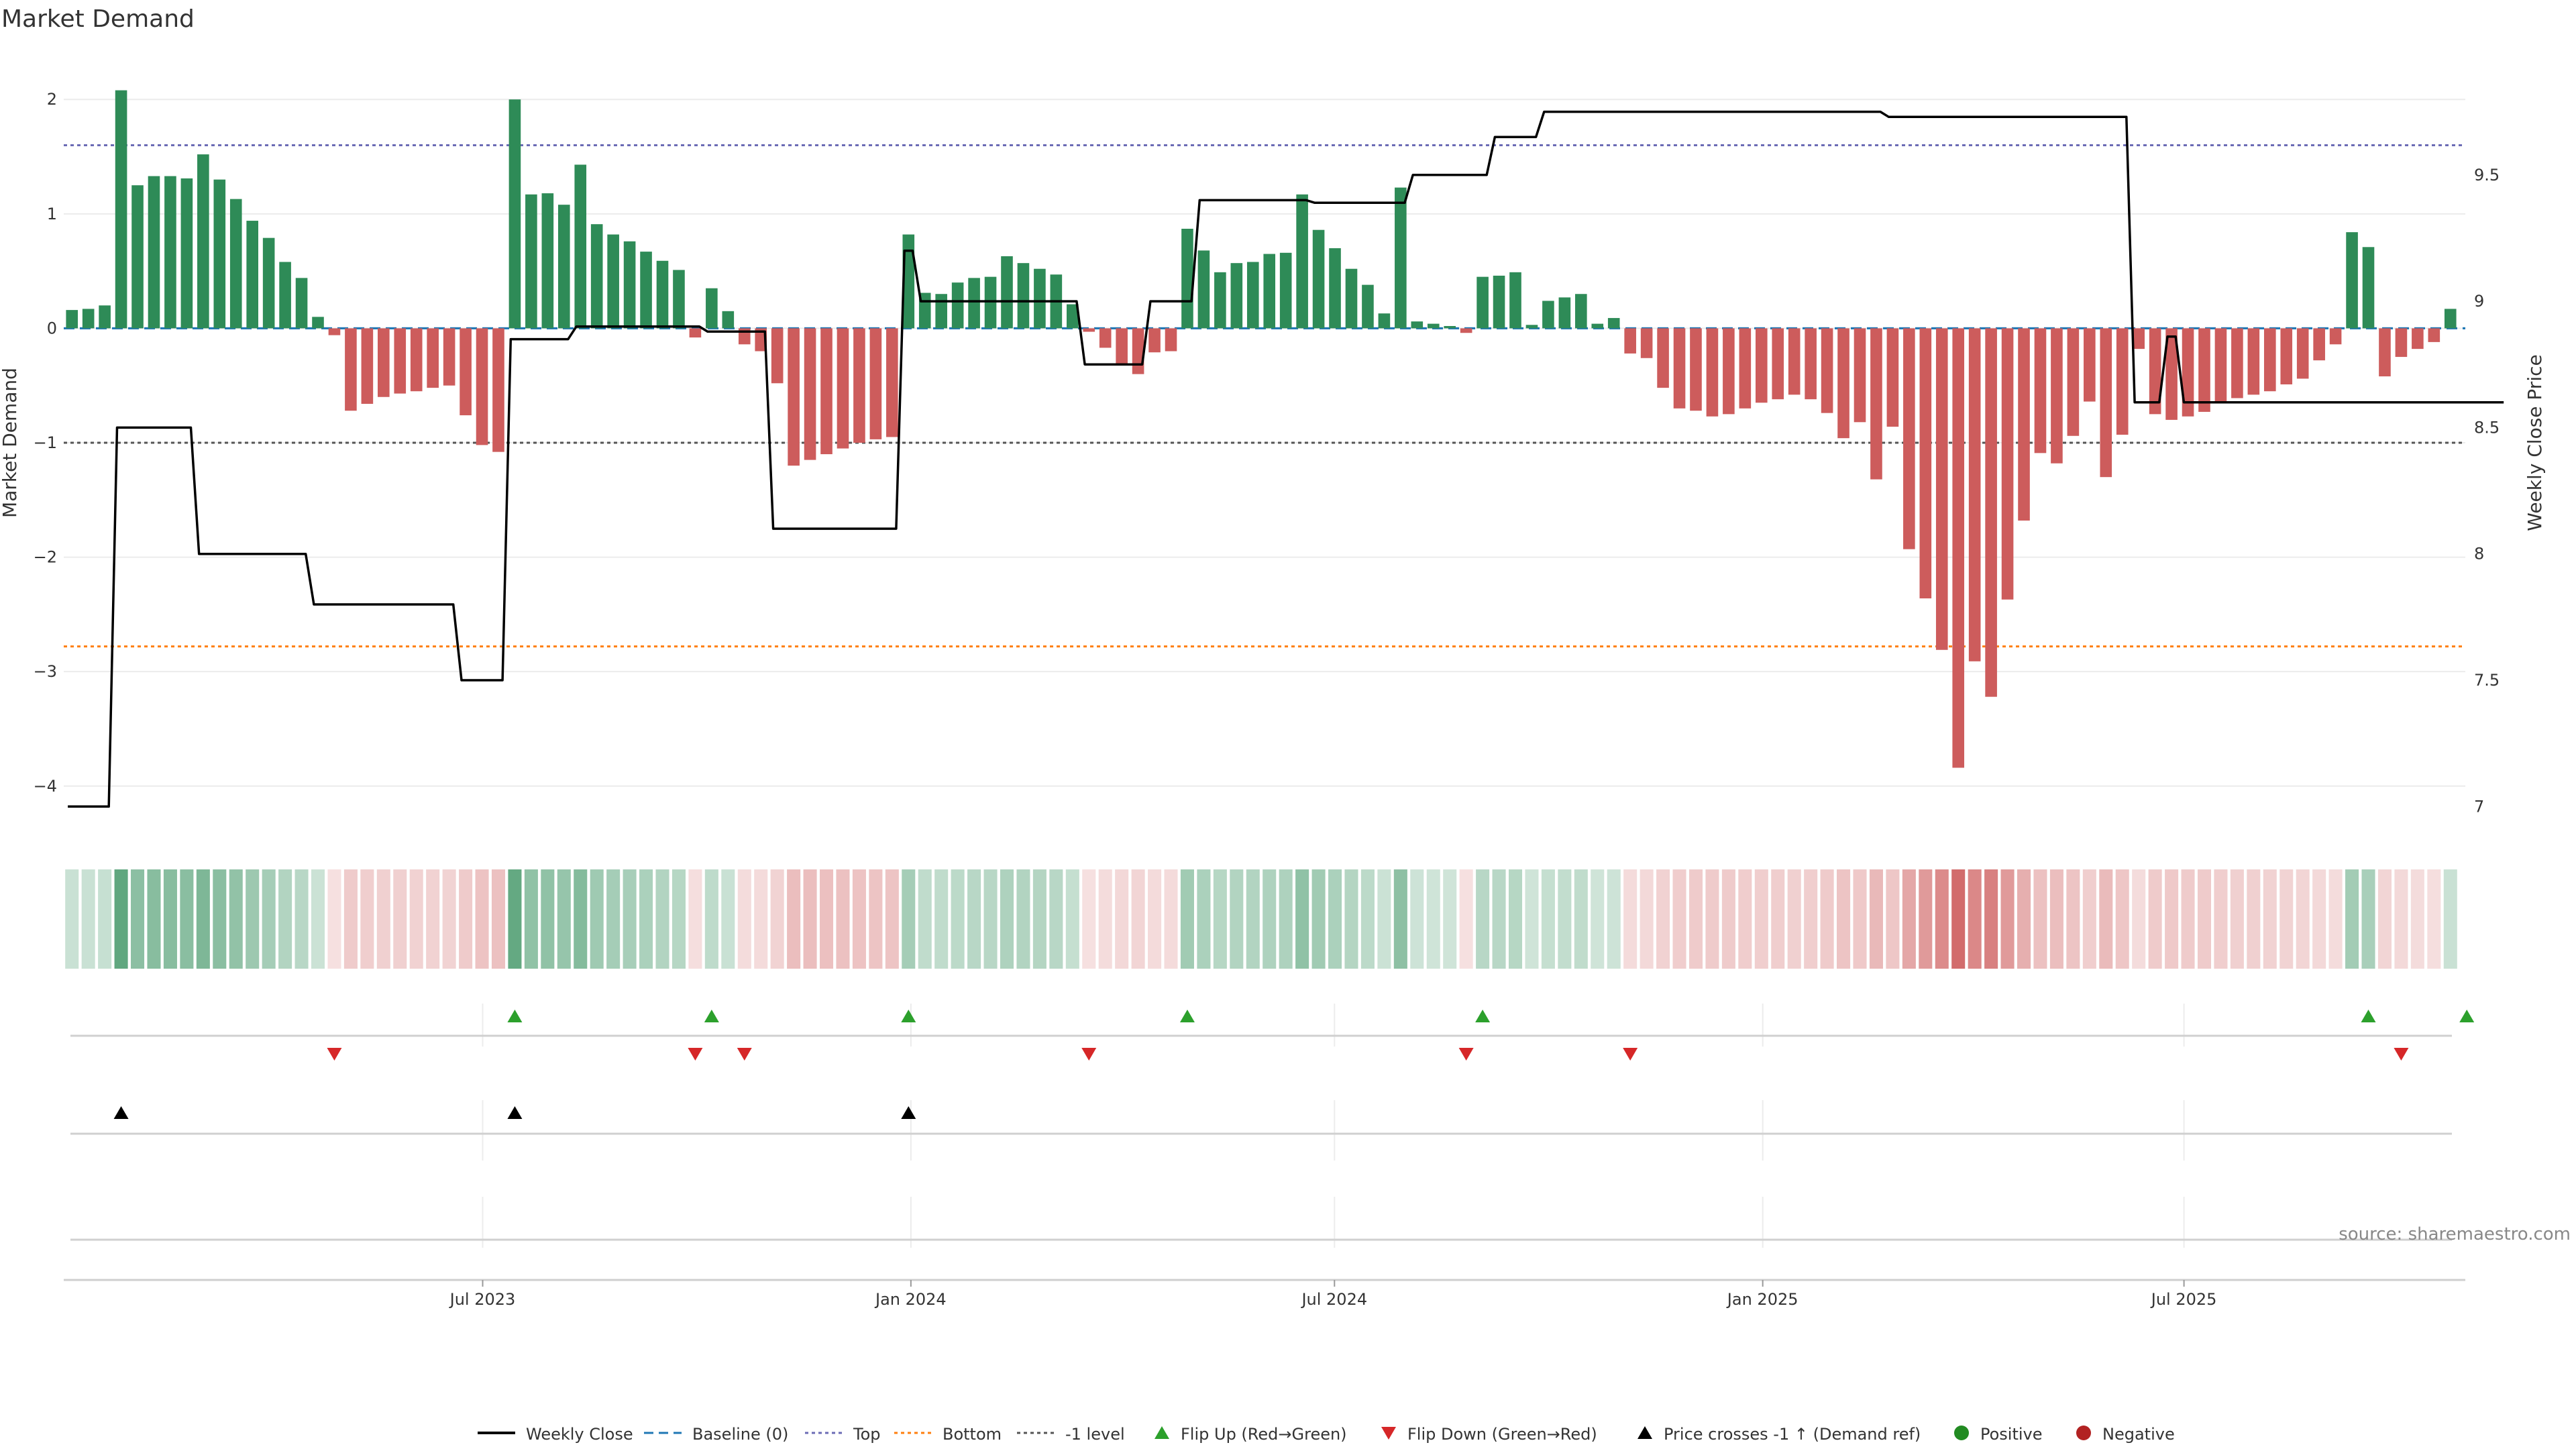  What do you see at coordinates (740, 1434) in the screenshot?
I see `legend-label: Baseline (0)` at bounding box center [740, 1434].